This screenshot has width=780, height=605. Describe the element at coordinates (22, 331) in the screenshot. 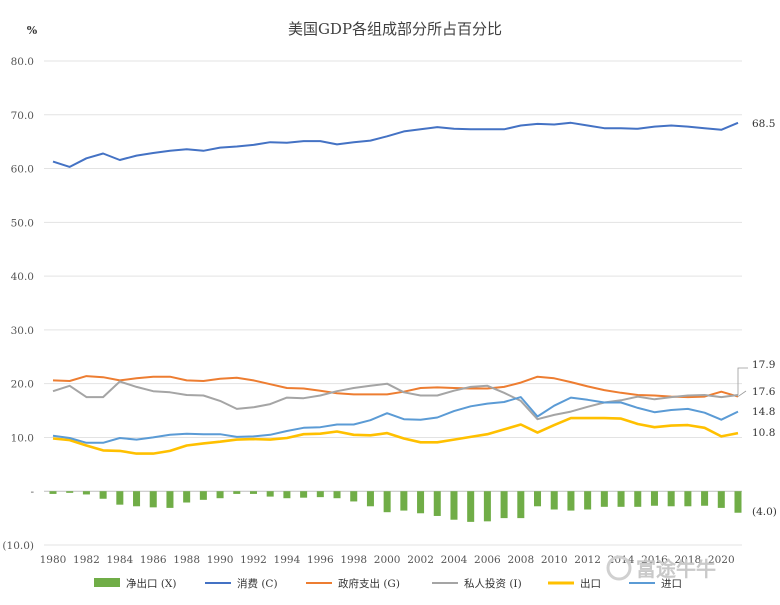

I see `y-tick-label: 30.0` at that location.